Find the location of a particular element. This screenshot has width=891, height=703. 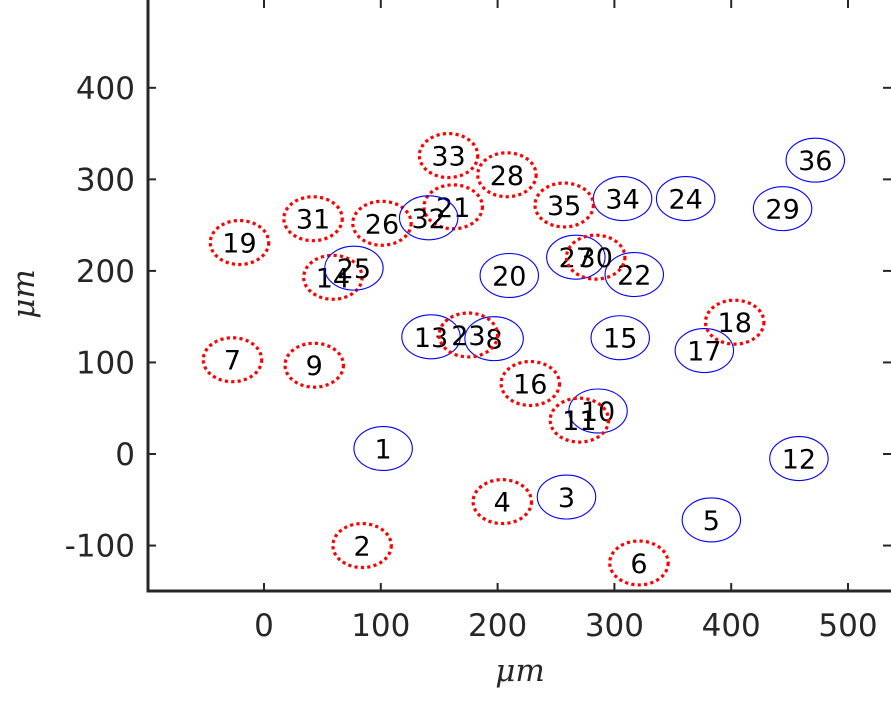

roi-label: 35 is located at coordinates (564, 206).